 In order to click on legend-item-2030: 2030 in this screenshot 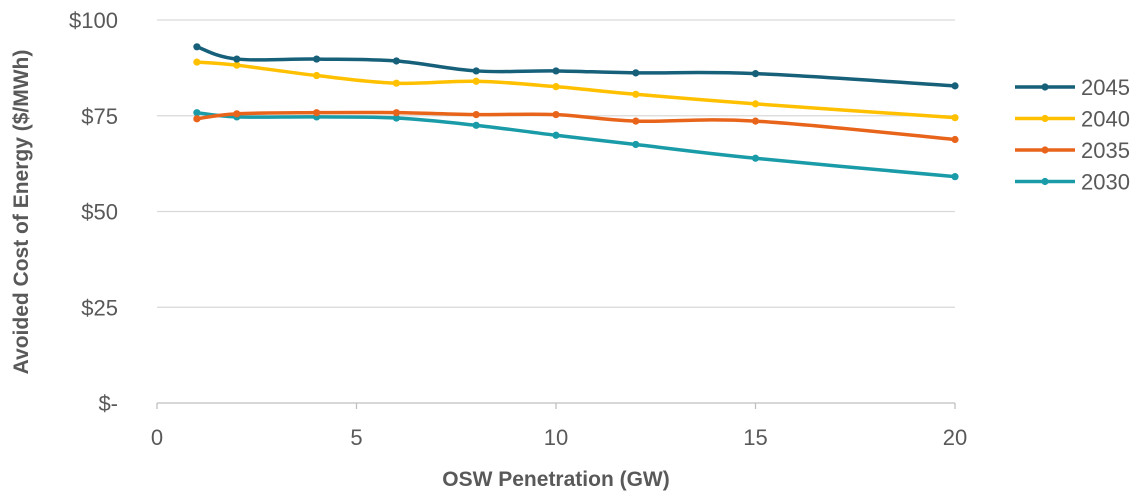, I will do `click(1072, 182)`.